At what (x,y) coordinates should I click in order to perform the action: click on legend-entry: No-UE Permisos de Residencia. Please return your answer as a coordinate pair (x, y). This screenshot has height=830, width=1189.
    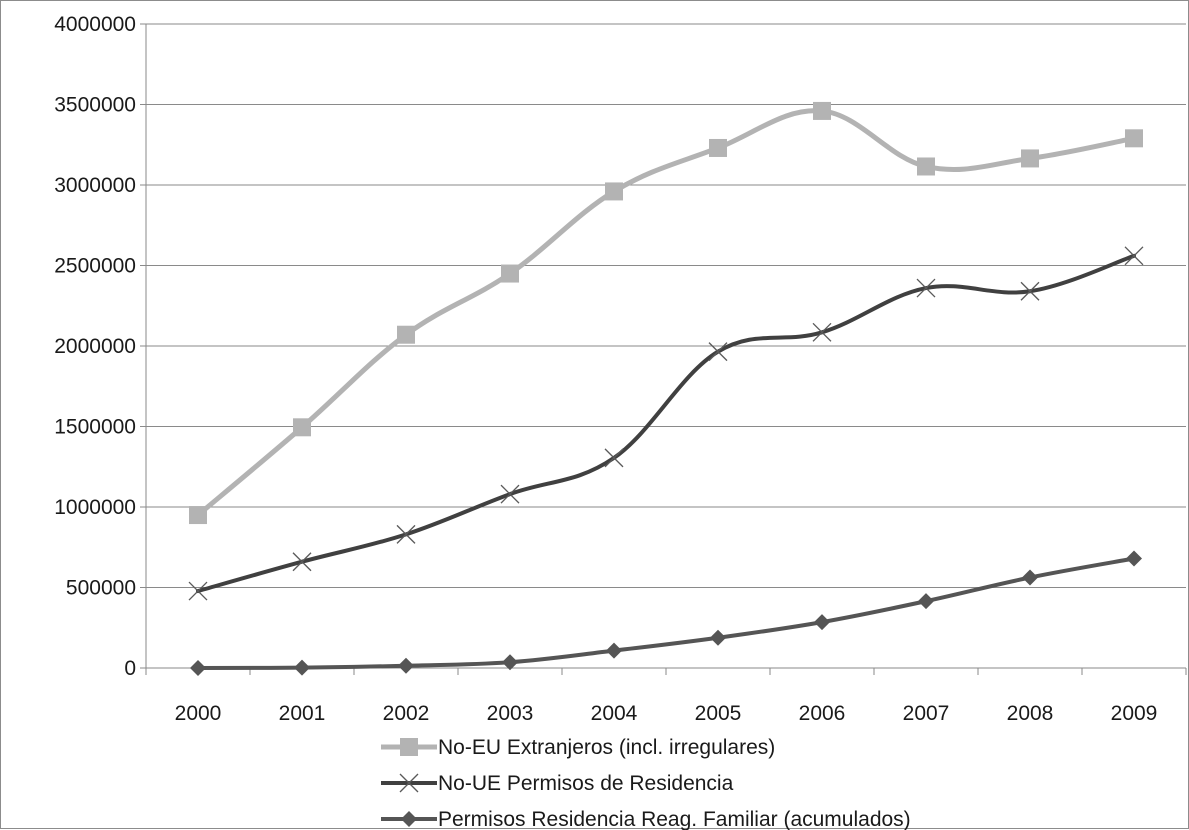
    Looking at the image, I should click on (557, 783).